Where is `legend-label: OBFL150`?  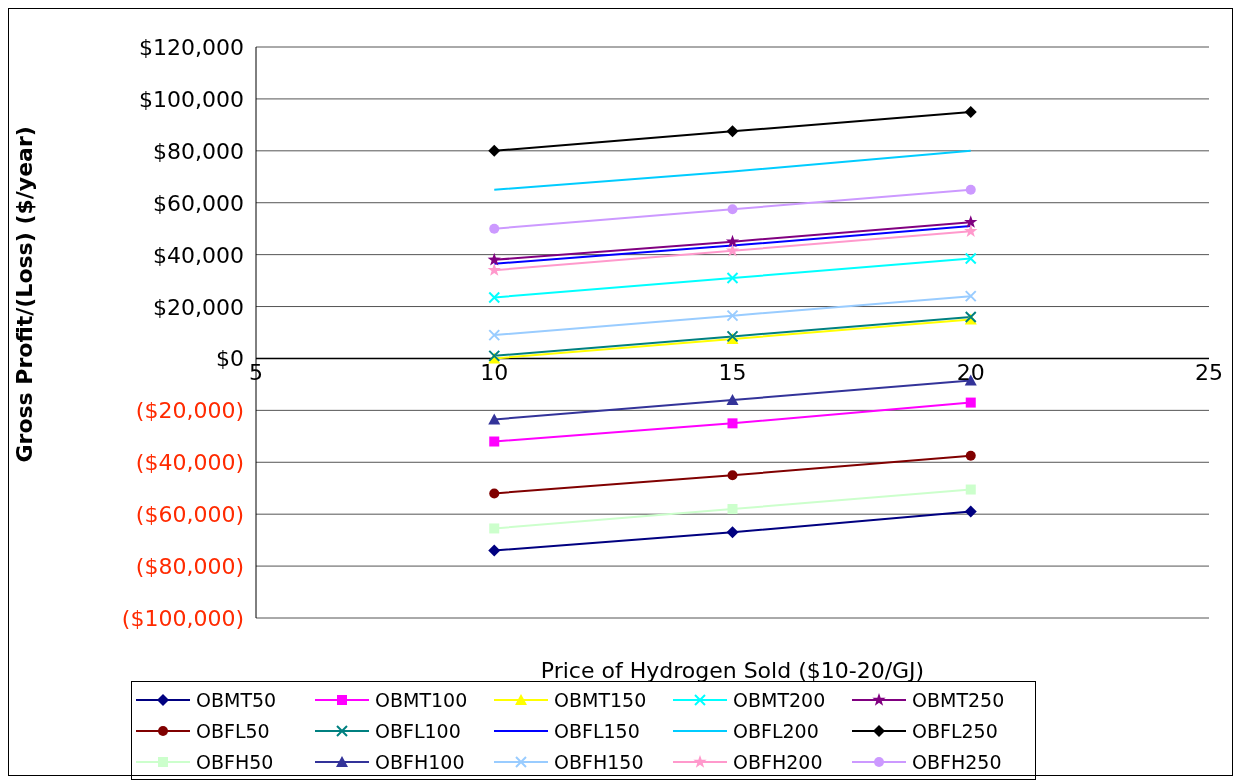 legend-label: OBFL150 is located at coordinates (597, 730).